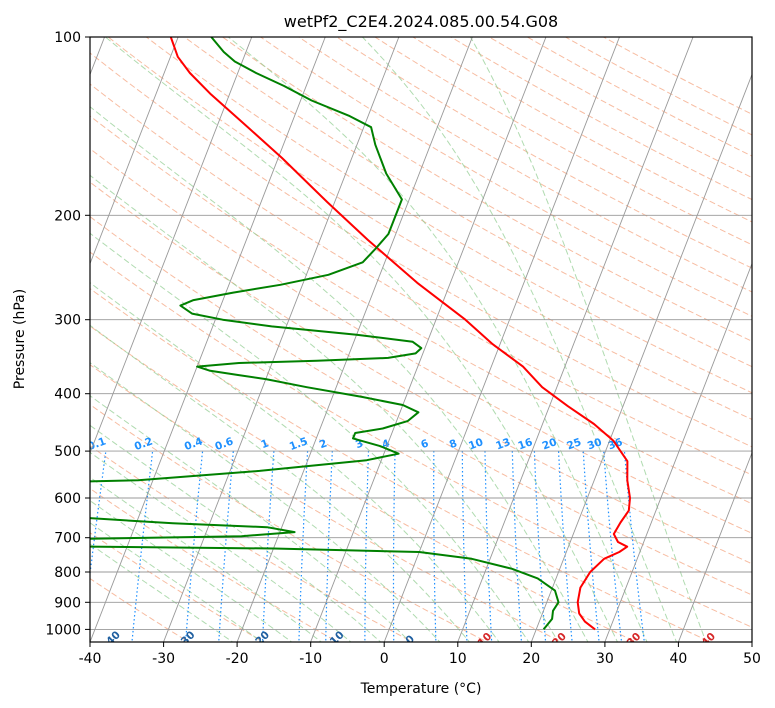  What do you see at coordinates (678, 659) in the screenshot?
I see `x-tick-label: 40` at bounding box center [678, 659].